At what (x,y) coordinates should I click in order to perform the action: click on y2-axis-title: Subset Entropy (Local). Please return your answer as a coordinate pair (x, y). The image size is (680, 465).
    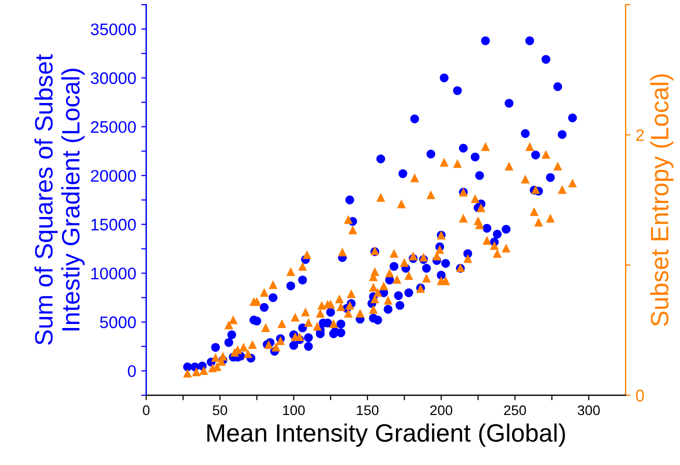
    Looking at the image, I should click on (662, 200).